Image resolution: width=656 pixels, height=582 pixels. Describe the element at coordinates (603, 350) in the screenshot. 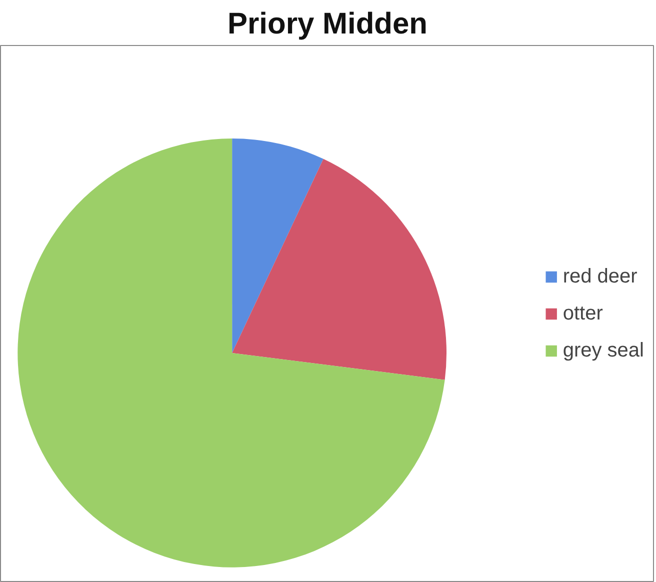

I see `legend-label: grey seal` at that location.